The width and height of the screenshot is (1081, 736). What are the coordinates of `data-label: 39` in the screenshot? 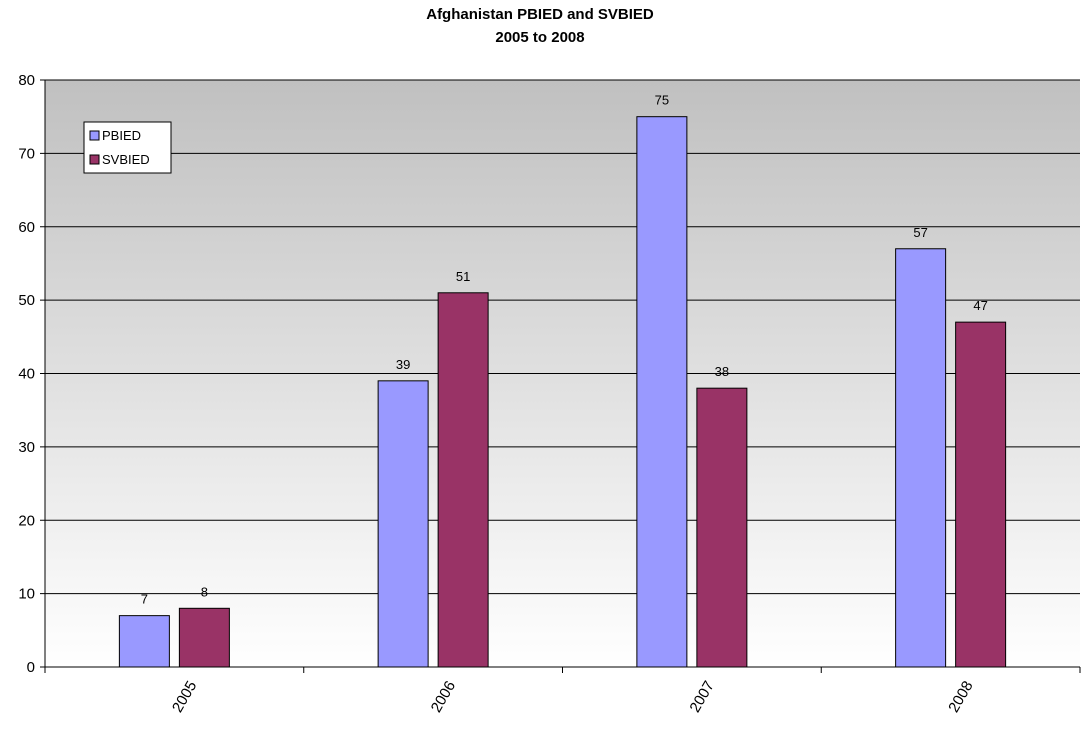 It's located at (403, 364).